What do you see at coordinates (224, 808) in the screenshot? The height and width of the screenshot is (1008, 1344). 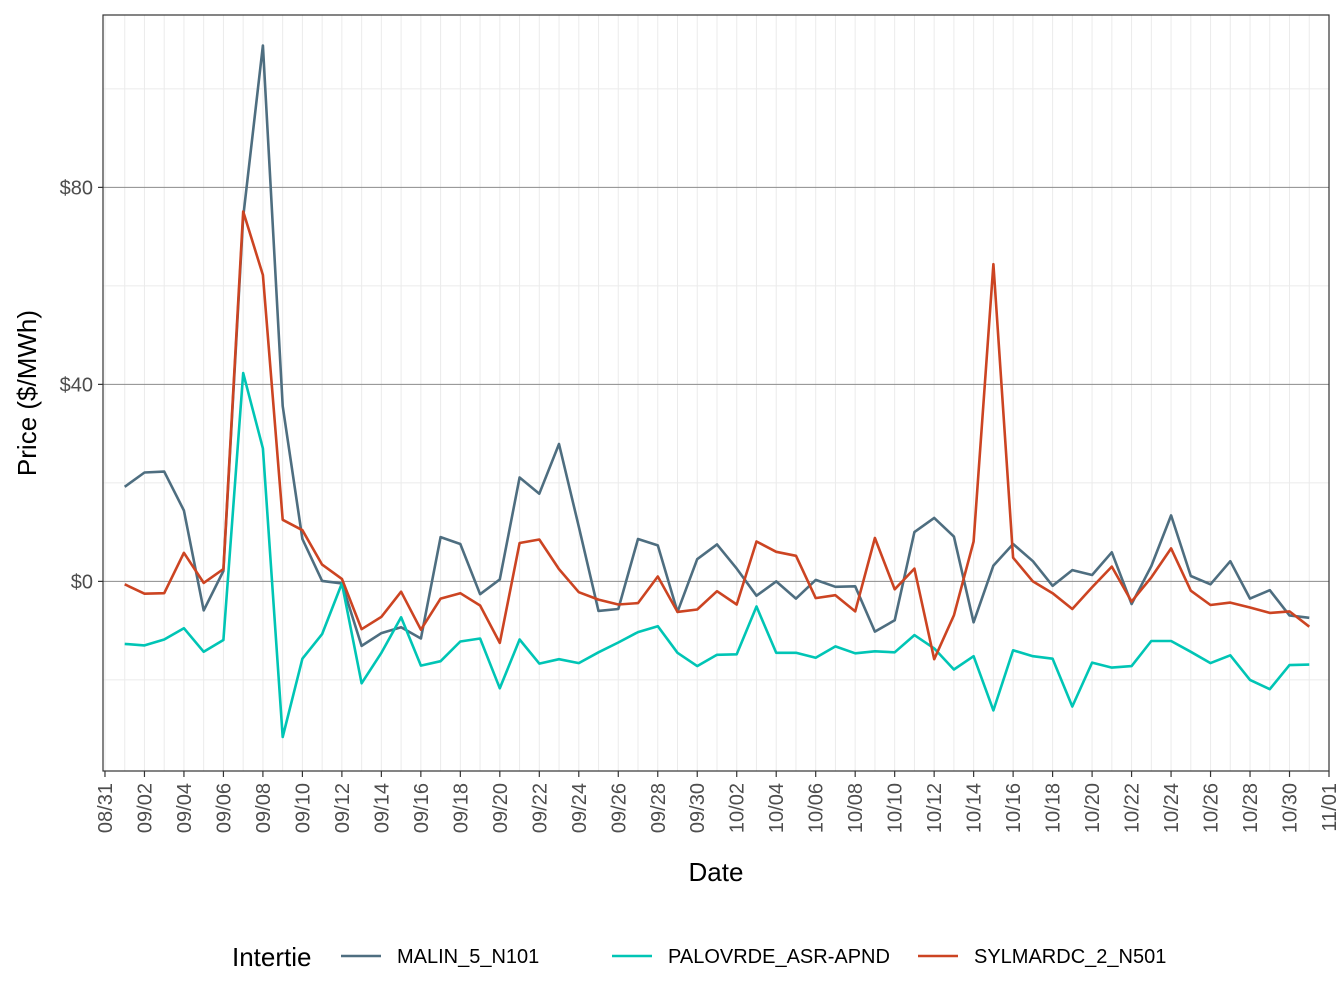 I see `x-tick-label: 09/06` at bounding box center [224, 808].